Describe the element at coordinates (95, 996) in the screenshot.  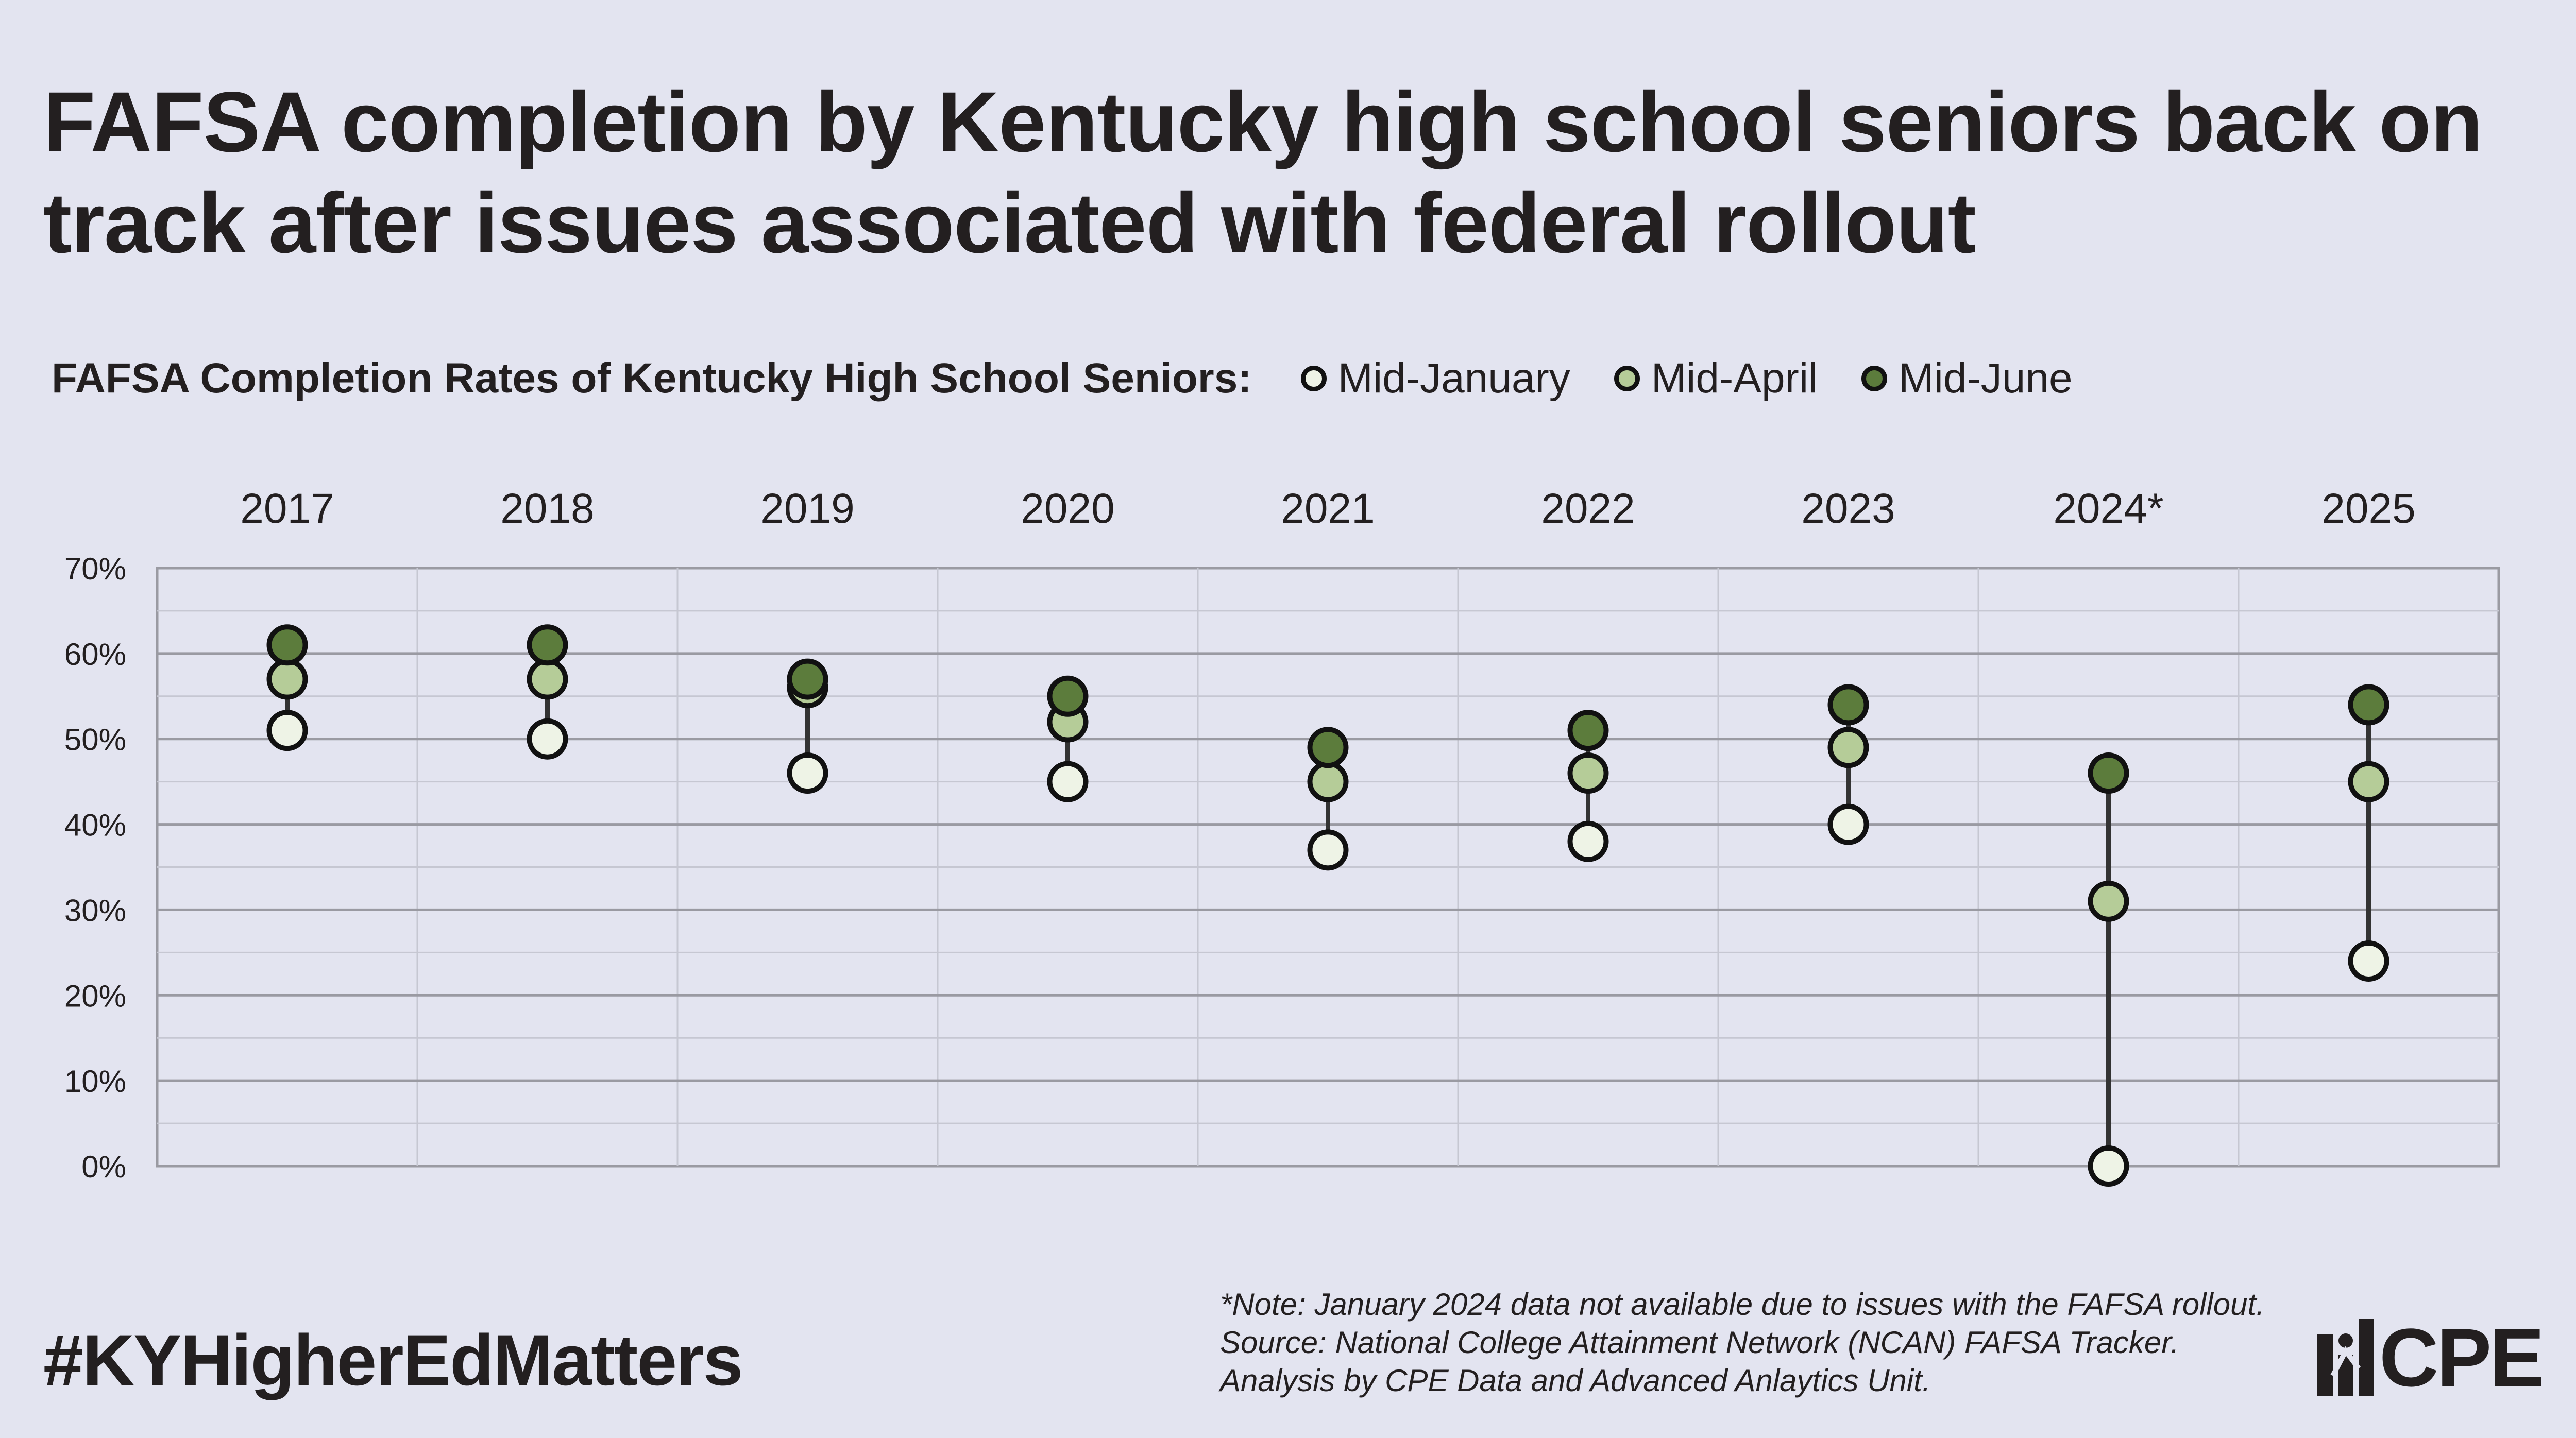
I see `y-tick-label: 20%` at that location.